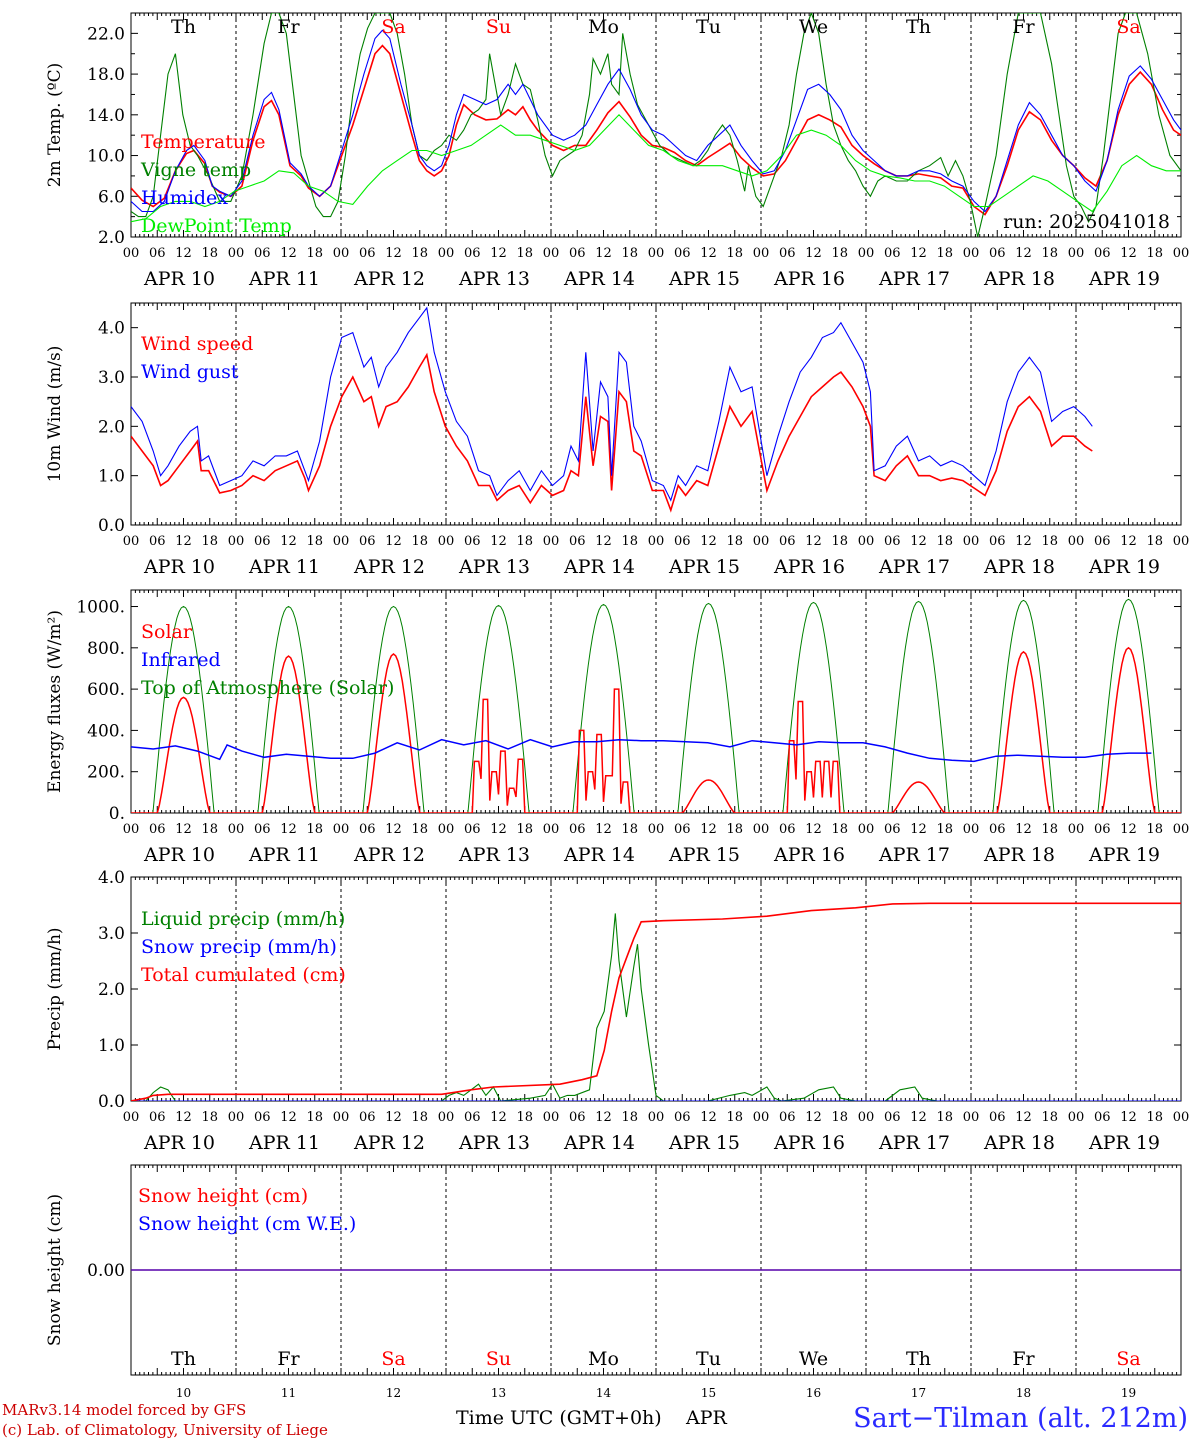 The height and width of the screenshot is (1440, 1194). I want to click on station-label: Sart−Tilman (alt. 212m), so click(1020, 1418).